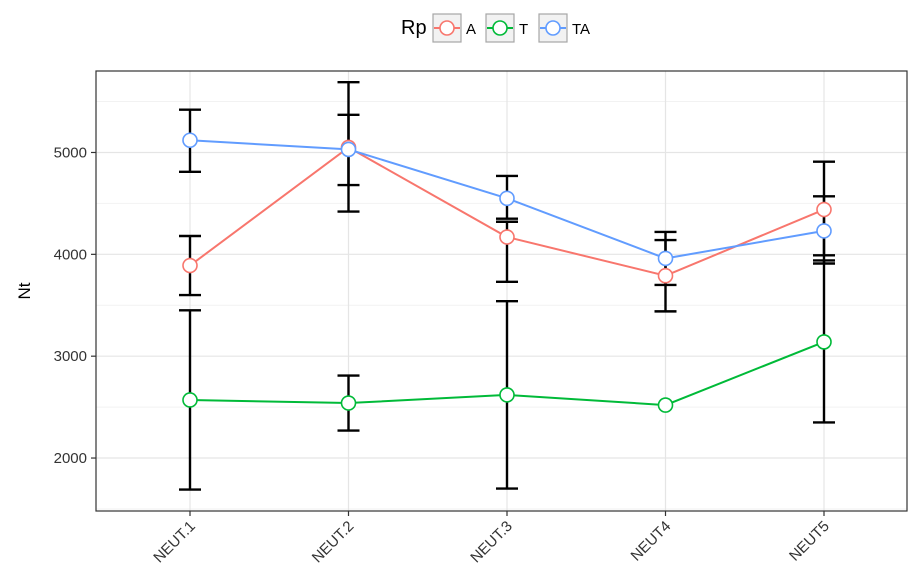 Image resolution: width=908 pixels, height=577 pixels. I want to click on legend-item-a: A, so click(454, 28).